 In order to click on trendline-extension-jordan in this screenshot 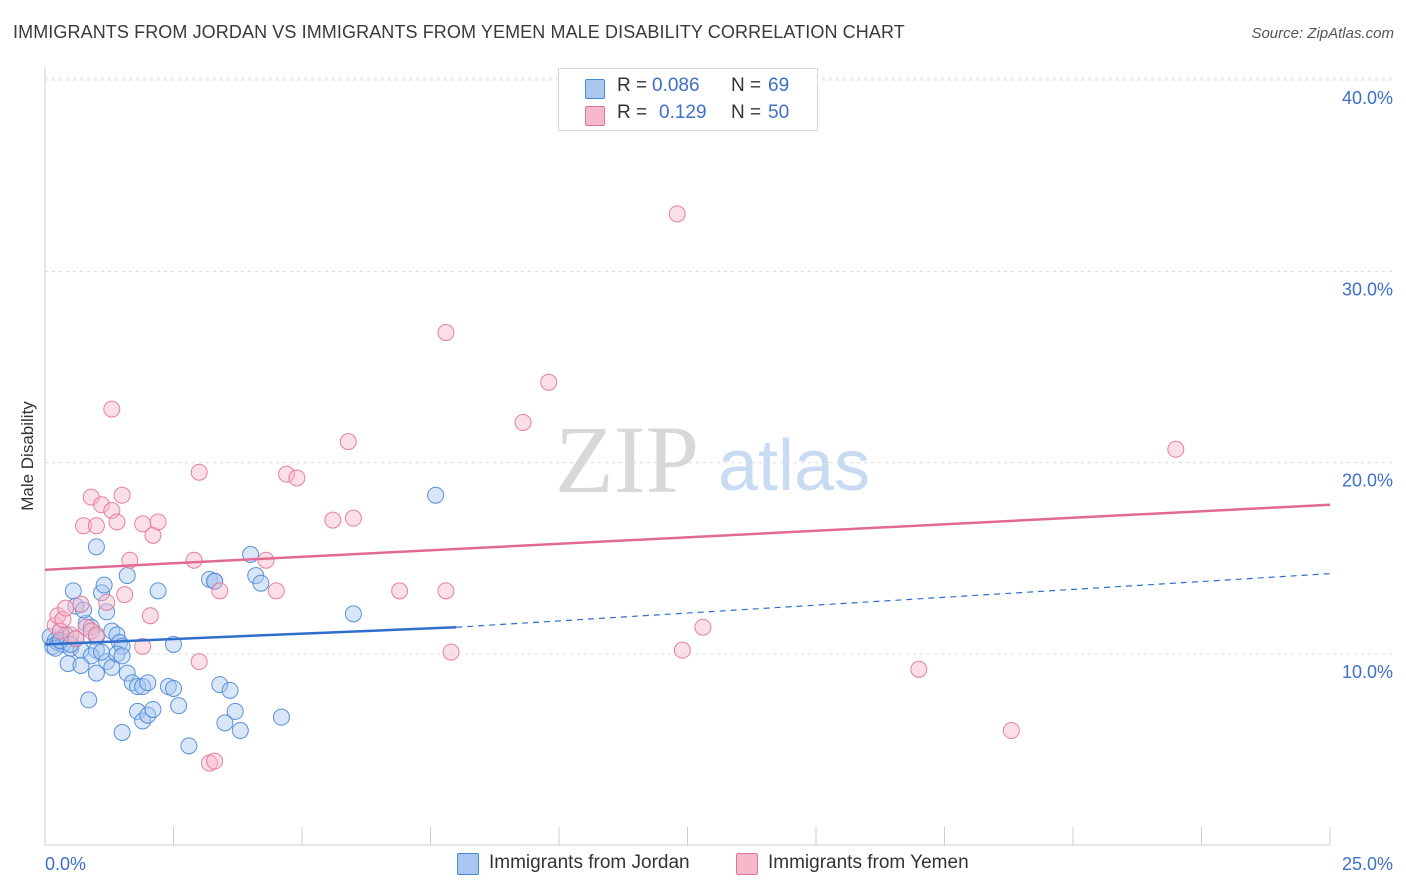, I will do `click(893, 600)`.